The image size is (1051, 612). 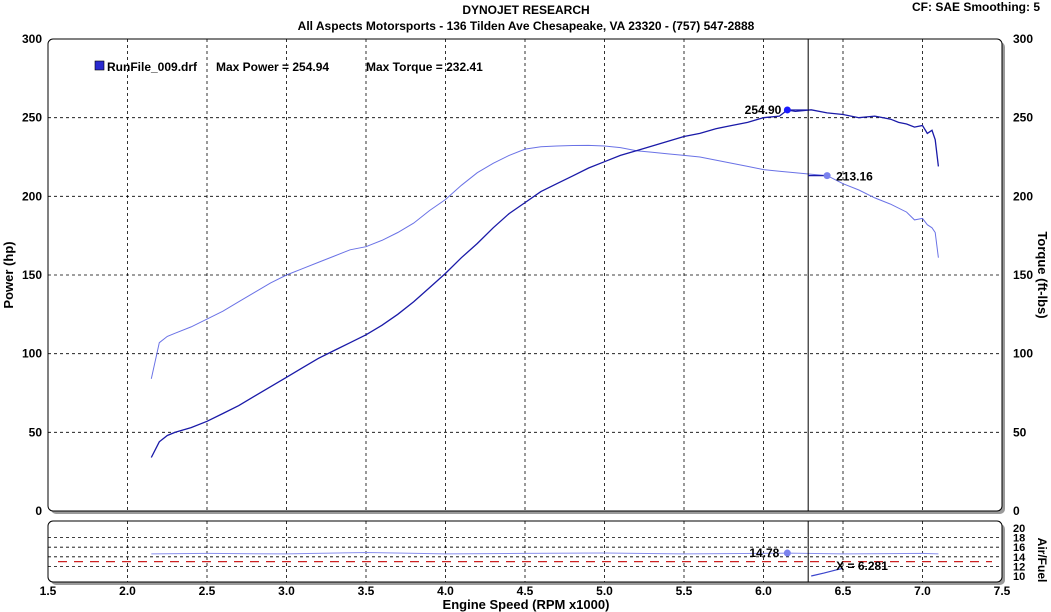 I want to click on air-fuel-tick-label: 18, so click(x=1019, y=539).